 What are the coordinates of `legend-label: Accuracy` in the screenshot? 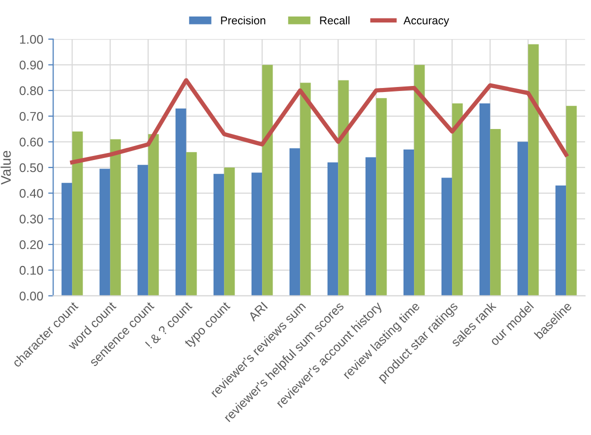 It's located at (426, 21).